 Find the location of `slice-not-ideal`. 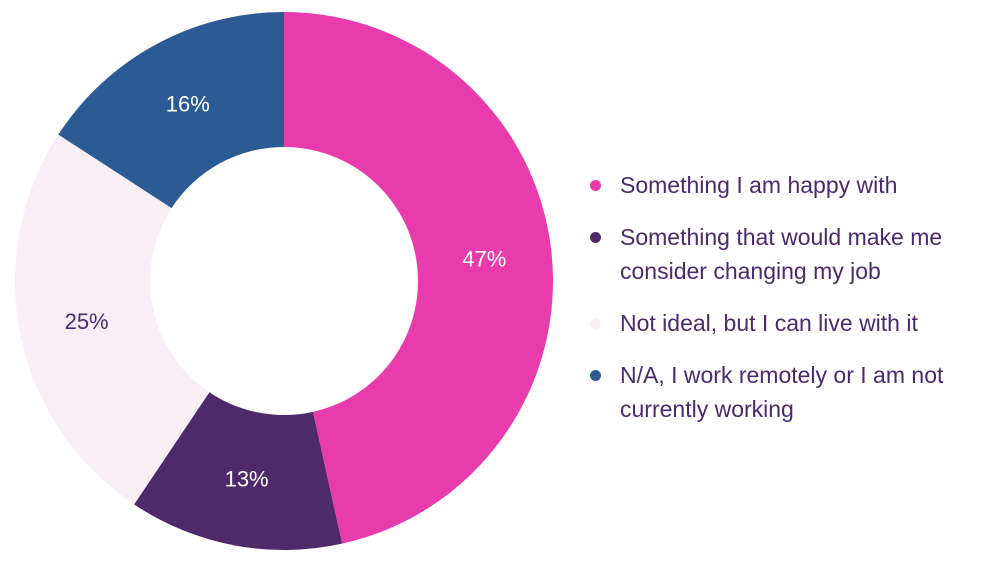

slice-not-ideal is located at coordinates (112, 319).